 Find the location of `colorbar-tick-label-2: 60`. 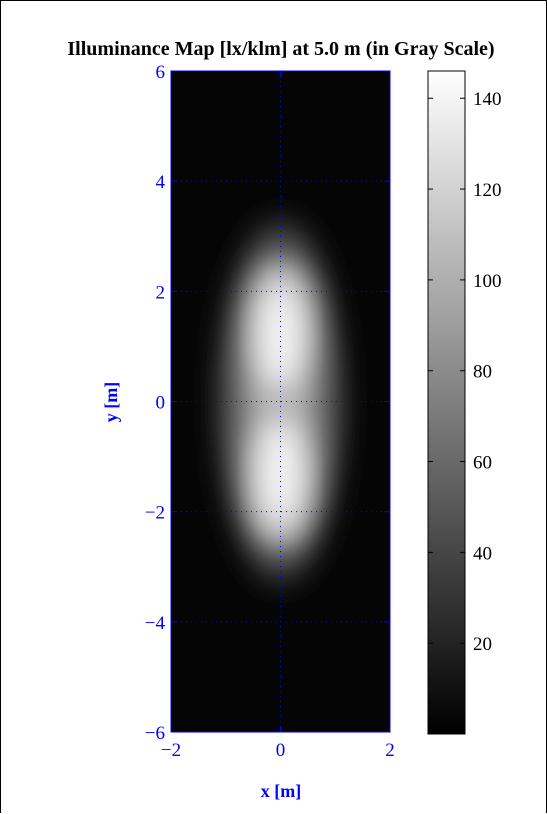

colorbar-tick-label-2: 60 is located at coordinates (482, 463).